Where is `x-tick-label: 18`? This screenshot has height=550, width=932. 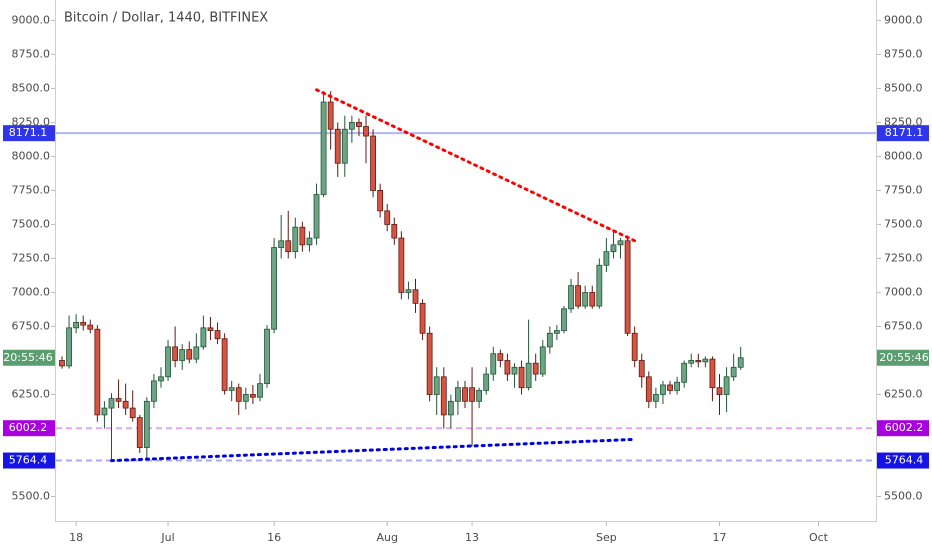 x-tick-label: 18 is located at coordinates (76, 537).